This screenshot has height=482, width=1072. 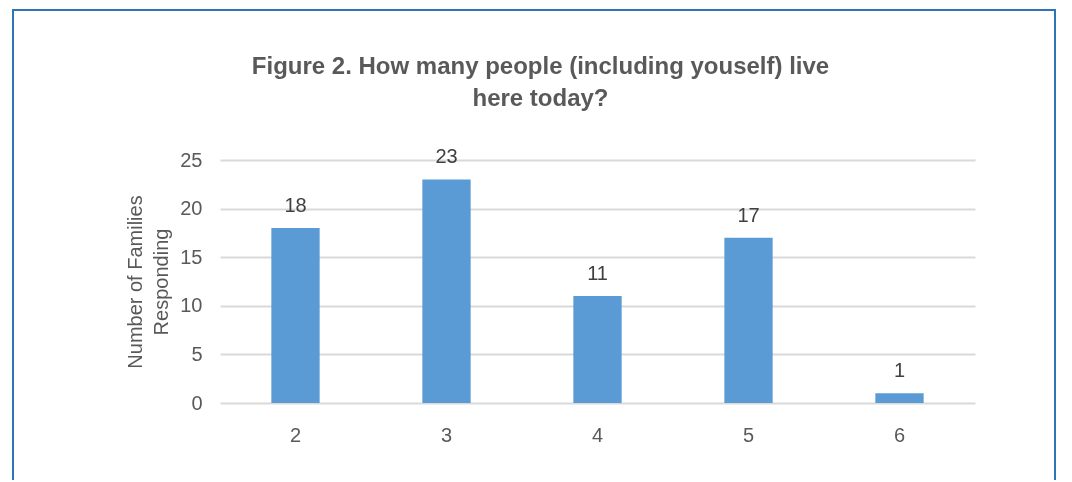 What do you see at coordinates (191, 256) in the screenshot?
I see `y-tick-label: 15` at bounding box center [191, 256].